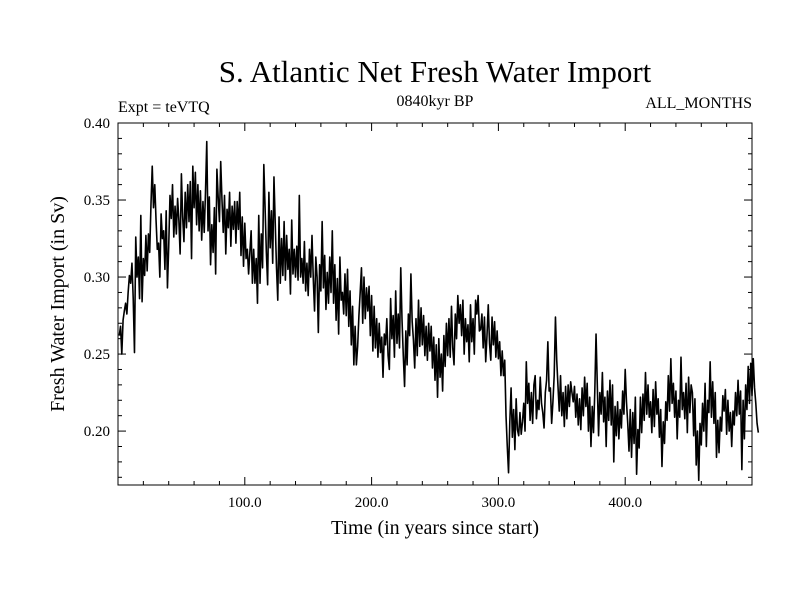  I want to click on x-tick-label: 300.0, so click(499, 503).